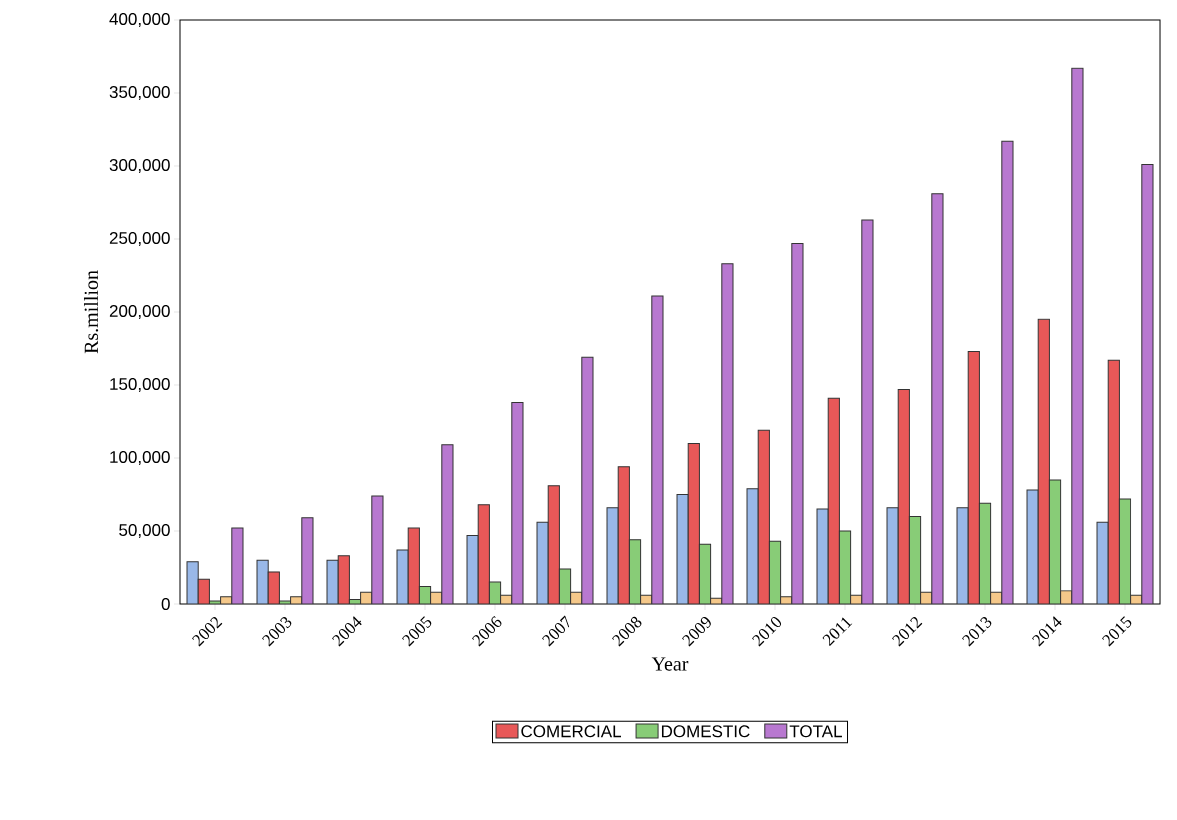 The height and width of the screenshot is (820, 1177). I want to click on legend-label: COMERCIAL, so click(571, 731).